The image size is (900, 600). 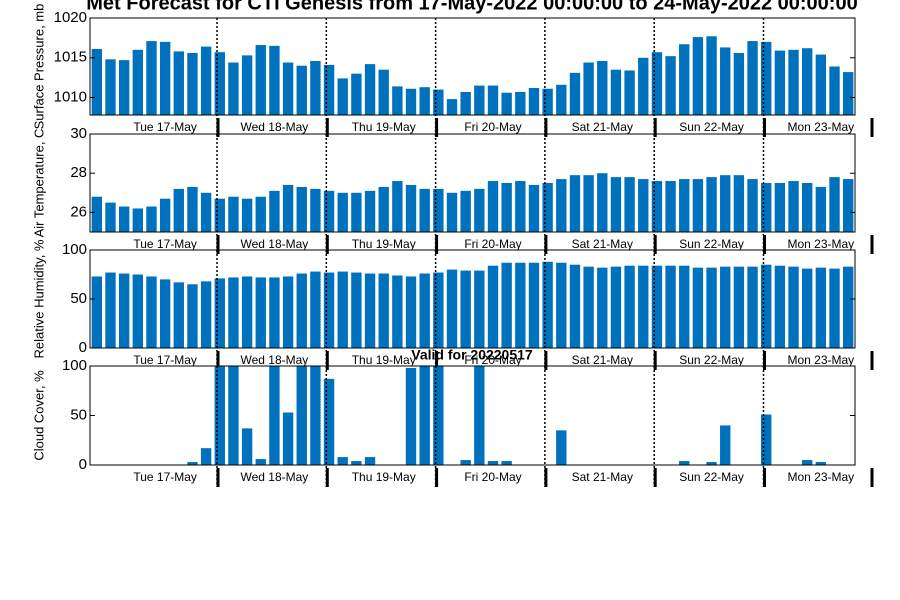 What do you see at coordinates (78, 211) in the screenshot?
I see `y-tick-label: 26` at bounding box center [78, 211].